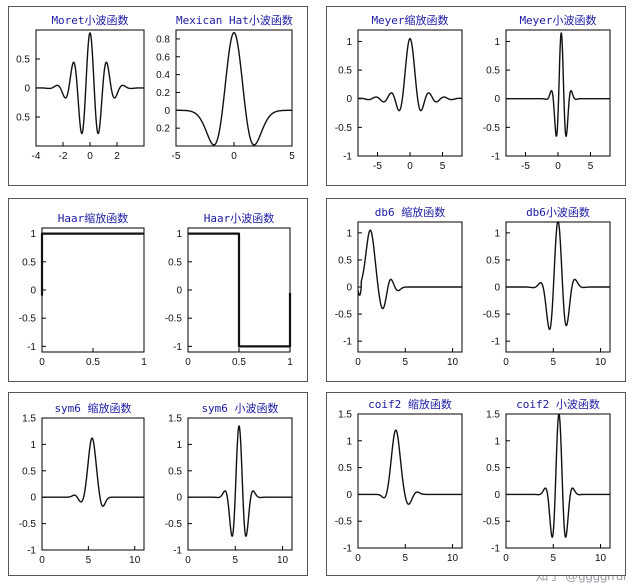  Describe the element at coordinates (558, 212) in the screenshot. I see `plot-title: db6小波函数` at that location.